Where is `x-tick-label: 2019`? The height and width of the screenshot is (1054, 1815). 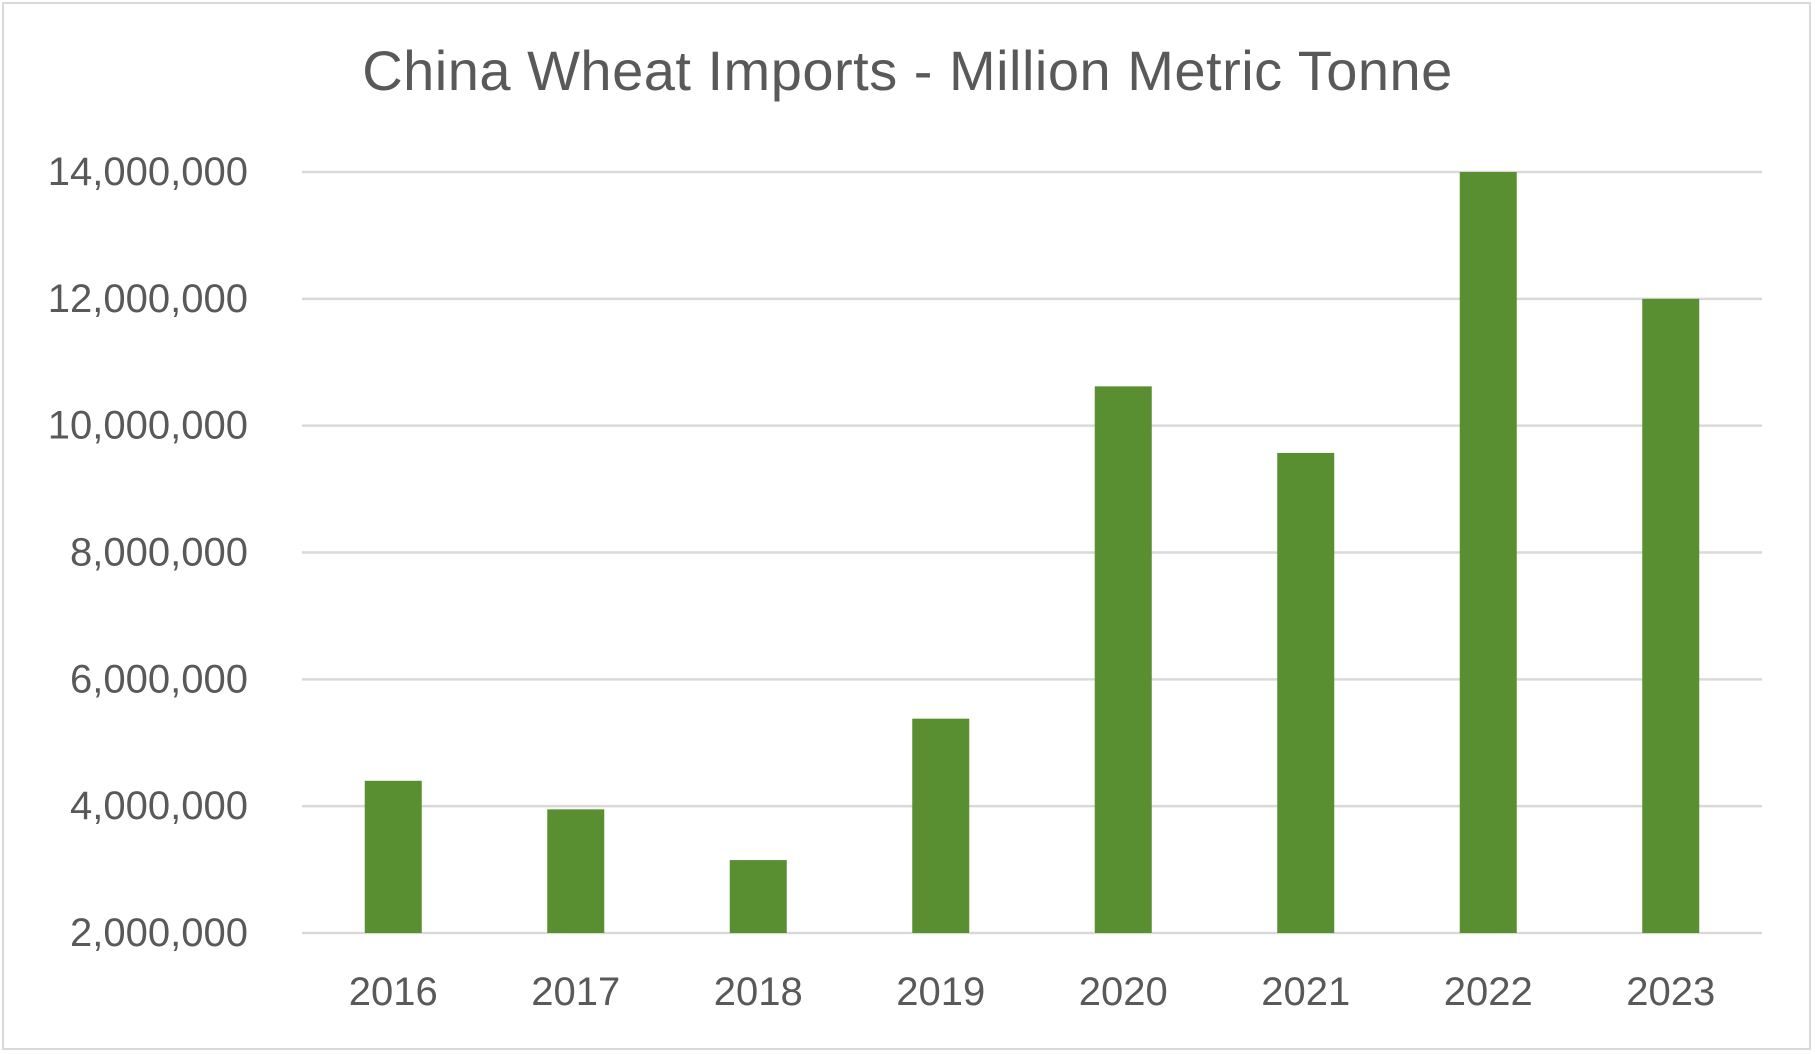
x-tick-label: 2019 is located at coordinates (940, 992).